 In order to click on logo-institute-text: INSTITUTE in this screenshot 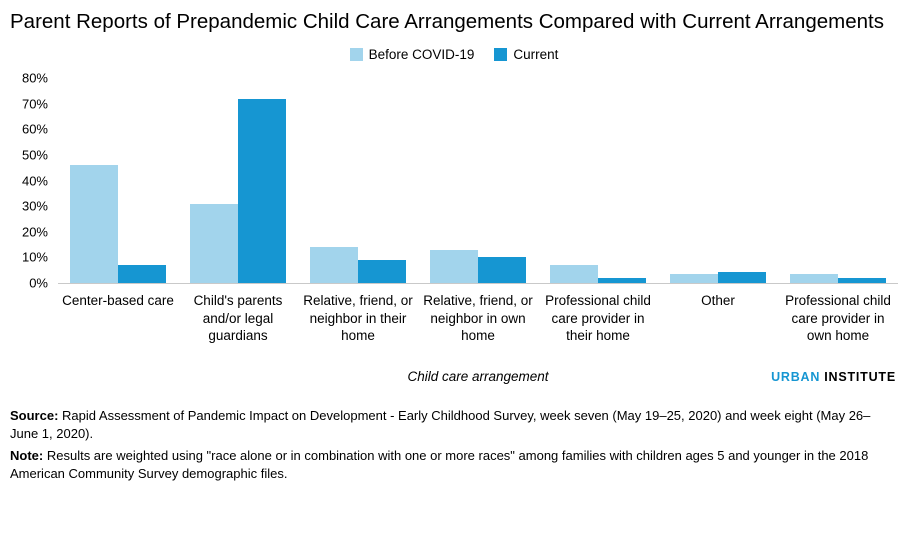, I will do `click(860, 376)`.